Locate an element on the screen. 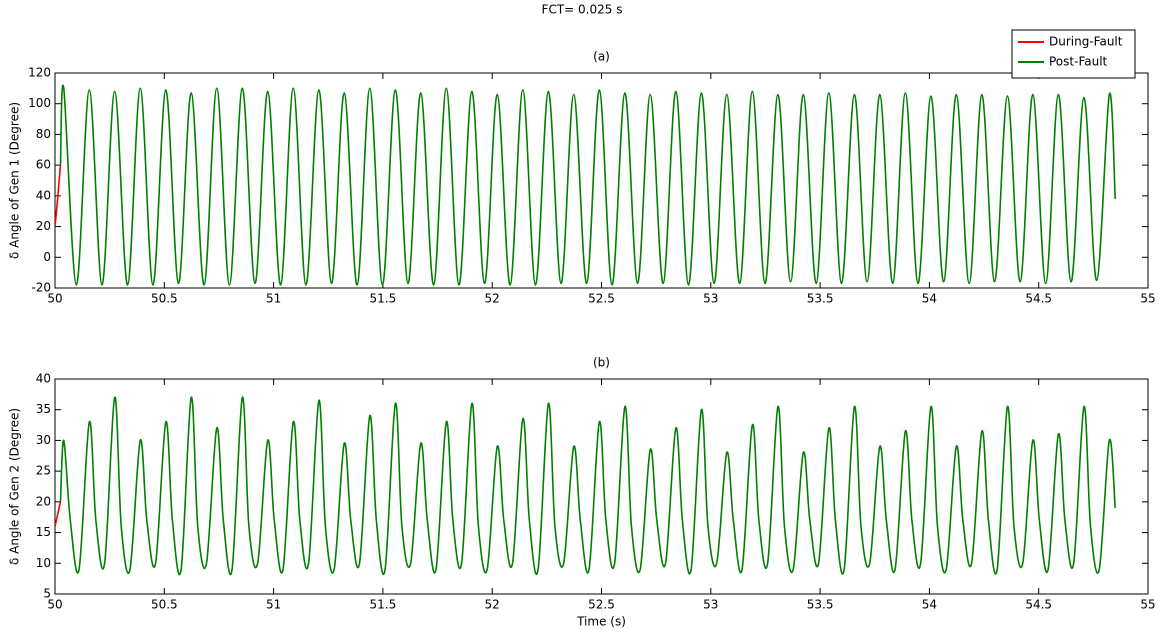 This screenshot has height=632, width=1165. y-tick-label: 5 is located at coordinates (47, 594).